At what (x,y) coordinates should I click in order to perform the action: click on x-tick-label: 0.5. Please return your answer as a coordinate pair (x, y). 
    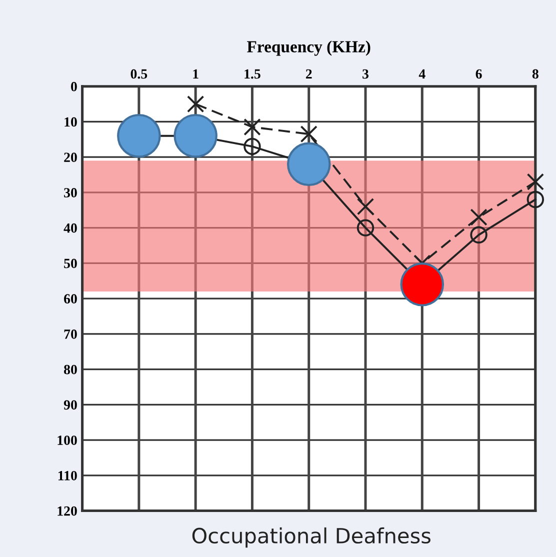
    Looking at the image, I should click on (139, 74).